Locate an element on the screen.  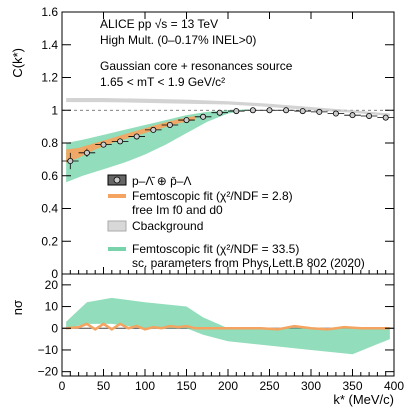
top-y-tick-label: 1.6 is located at coordinates (49, 12).